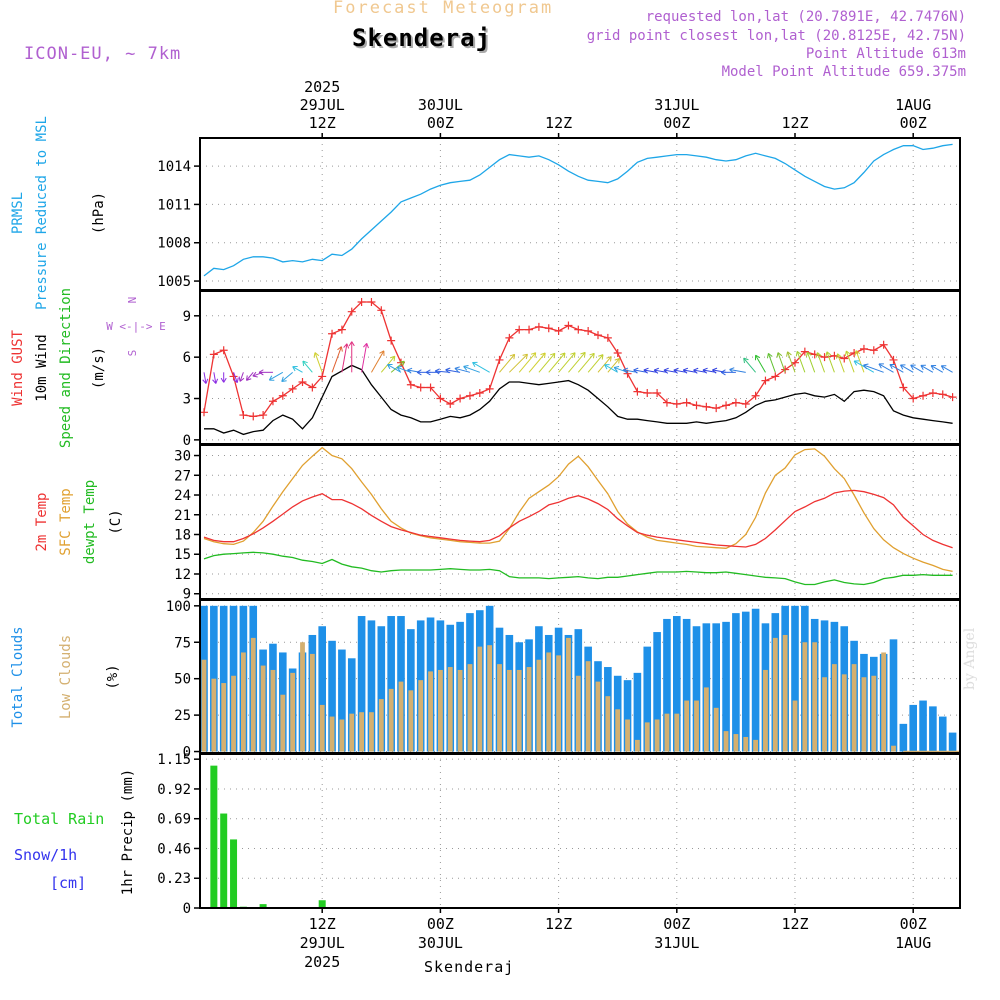  Describe the element at coordinates (322, 87) in the screenshot. I see `top-time-label: 2025` at that location.